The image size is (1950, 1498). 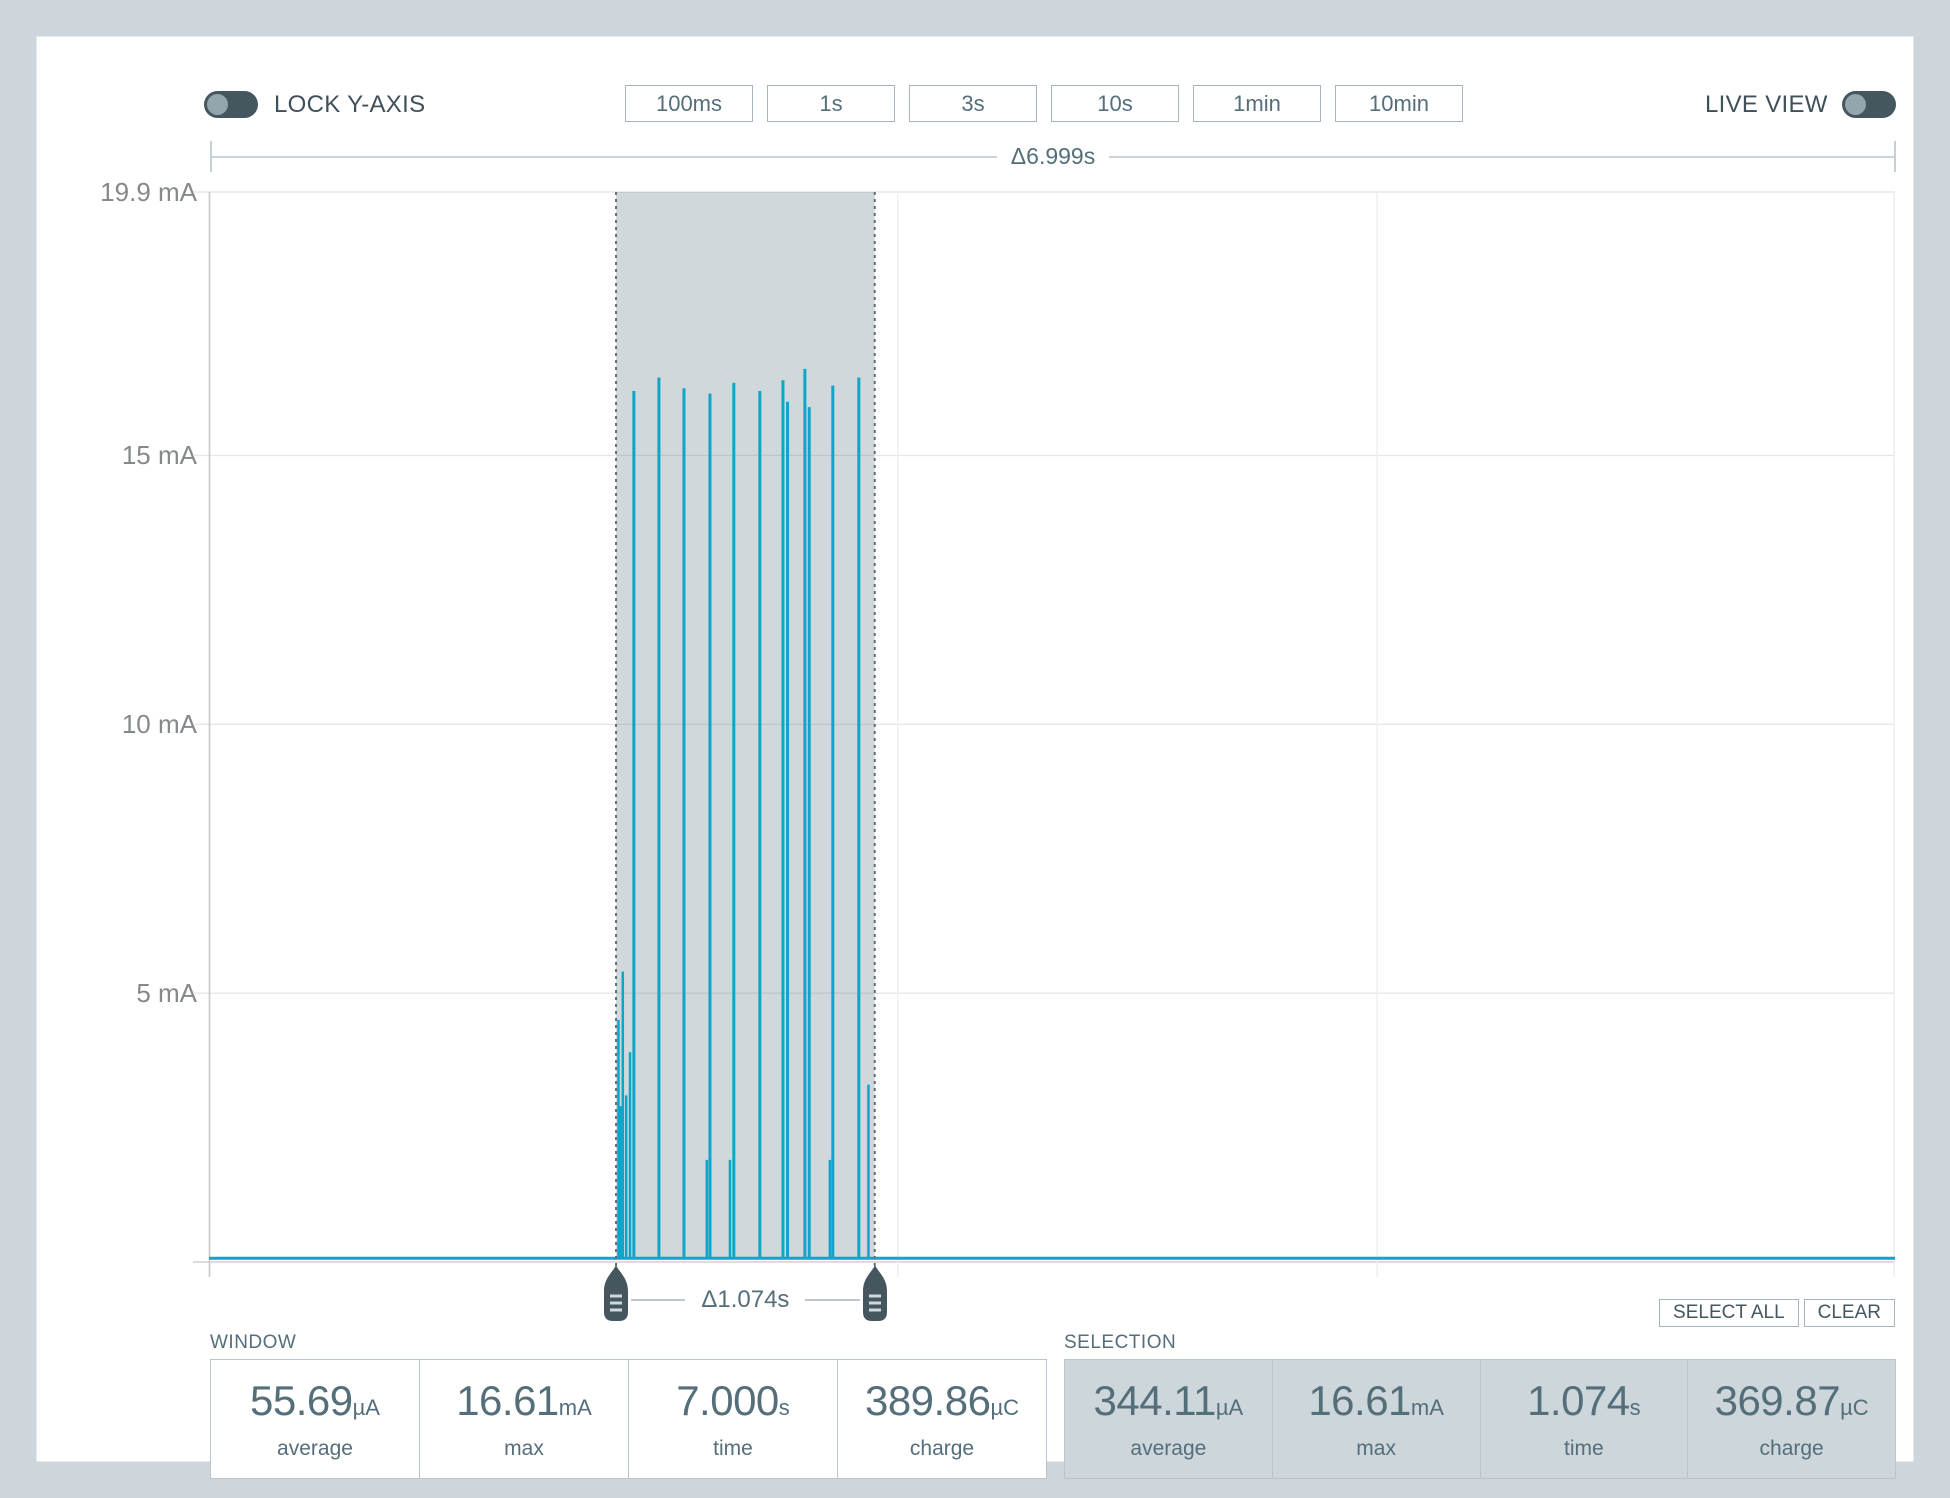 What do you see at coordinates (211, 156) in the screenshot?
I see `ruler-left-tick` at bounding box center [211, 156].